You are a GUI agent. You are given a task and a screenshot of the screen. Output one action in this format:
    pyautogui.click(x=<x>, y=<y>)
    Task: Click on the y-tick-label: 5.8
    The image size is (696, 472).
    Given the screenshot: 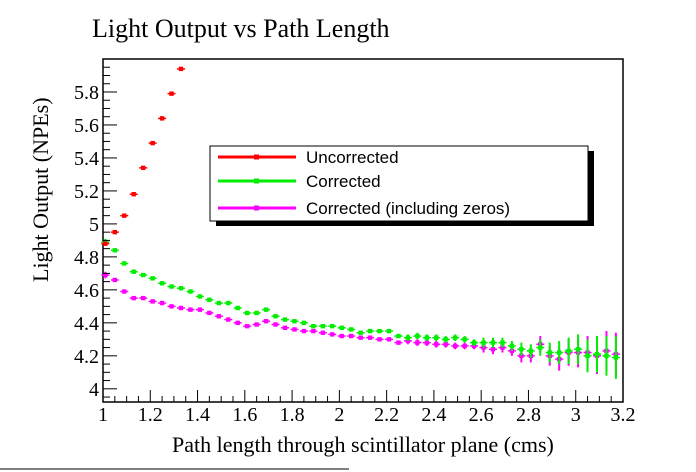 What is the action you would take?
    pyautogui.click(x=86, y=93)
    